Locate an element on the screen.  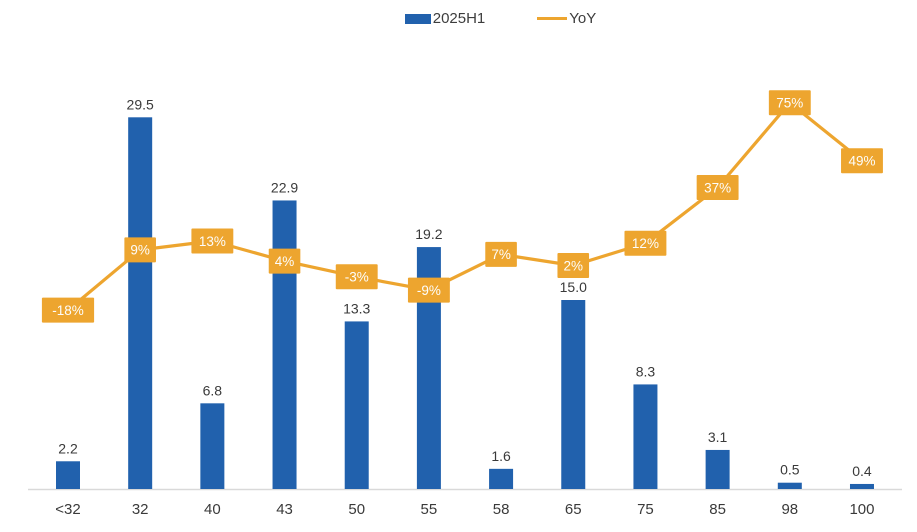
yoy-label-text-100: 49% is located at coordinates (861, 161).